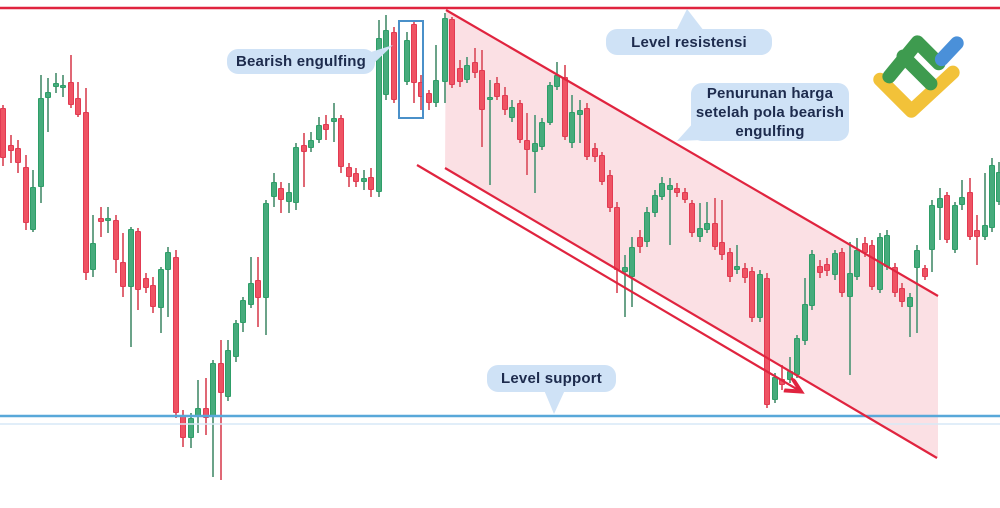  I want to click on logo-green-bar, so click(917, 70).